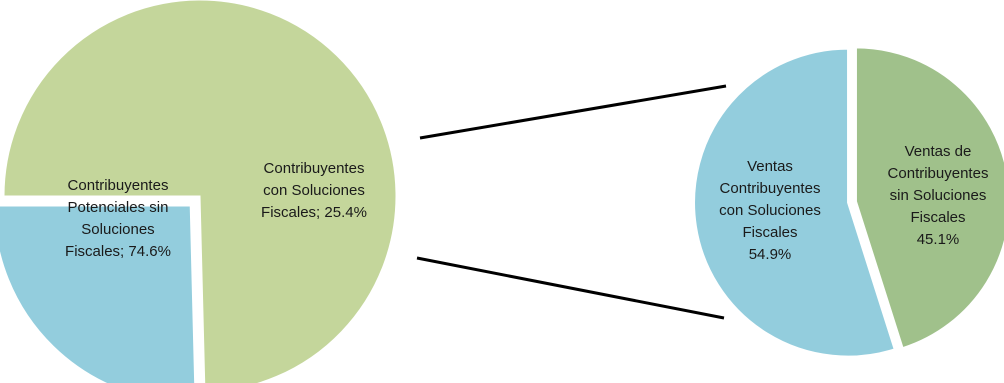 This screenshot has width=1004, height=383. What do you see at coordinates (118, 185) in the screenshot?
I see `data-label-contribuyentes-potenciales-sin-soluciones-fiscales-line: Contribuyentes` at bounding box center [118, 185].